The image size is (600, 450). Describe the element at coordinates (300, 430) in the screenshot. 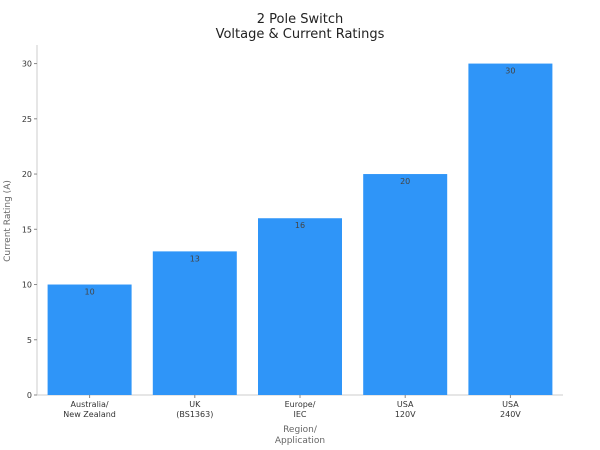

I see `x-axis-label: Region/` at that location.